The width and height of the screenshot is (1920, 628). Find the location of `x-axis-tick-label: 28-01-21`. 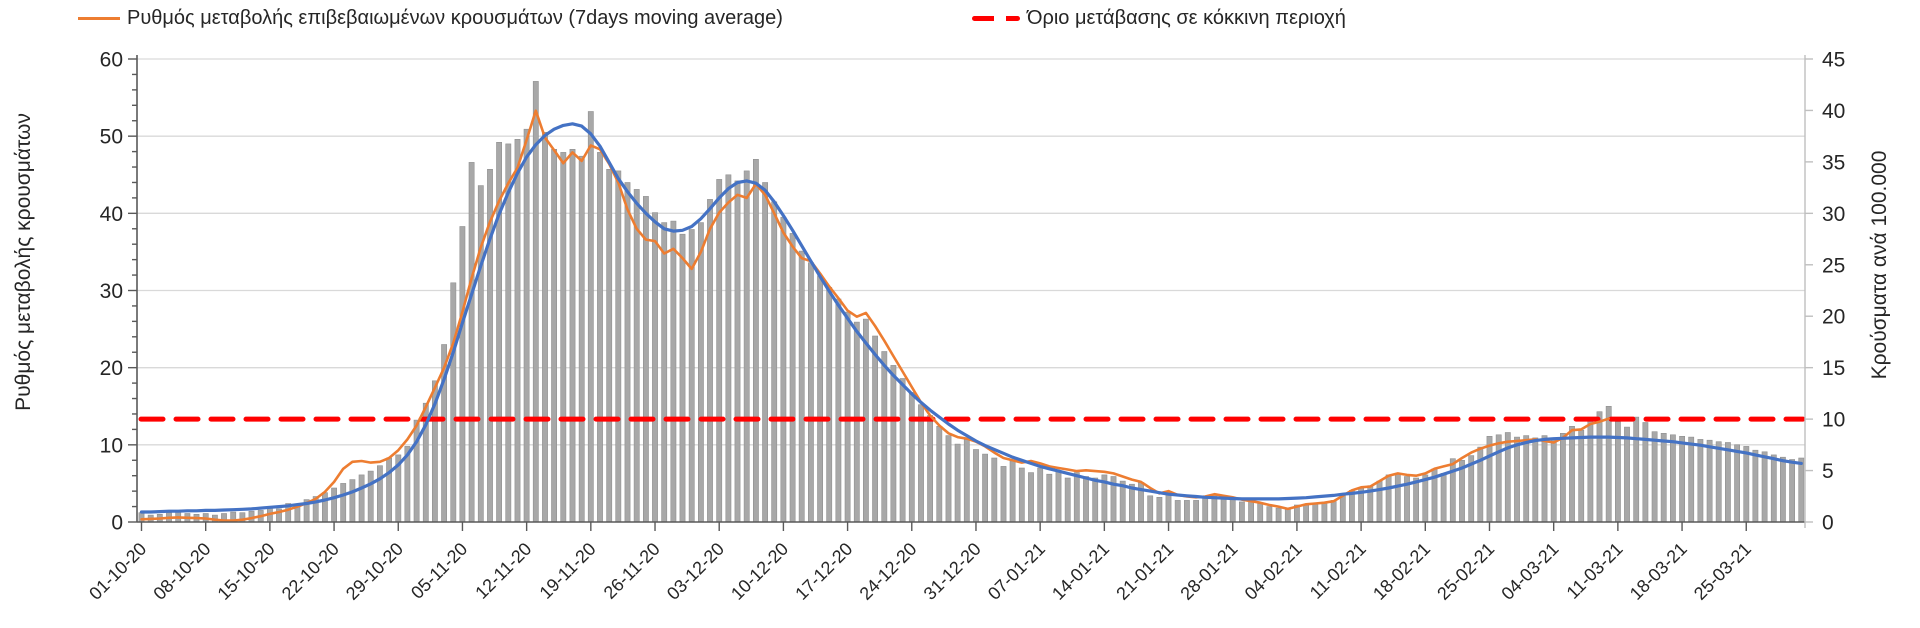

x-axis-tick-label: 28-01-21 is located at coordinates (1208, 571).